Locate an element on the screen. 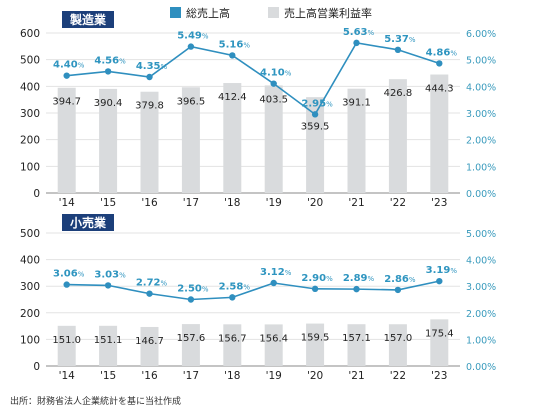 The image size is (536, 413). panel-tag-label: 製造業 is located at coordinates (88, 19).